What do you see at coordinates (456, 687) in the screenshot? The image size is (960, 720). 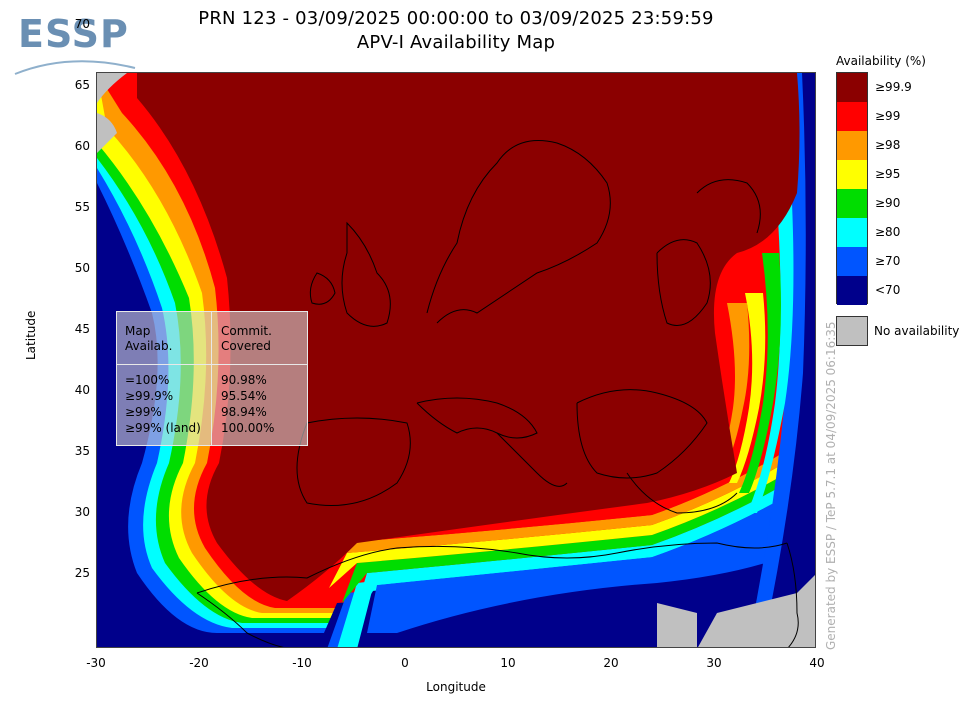 I see `x-axis-title: Longitude` at bounding box center [456, 687].